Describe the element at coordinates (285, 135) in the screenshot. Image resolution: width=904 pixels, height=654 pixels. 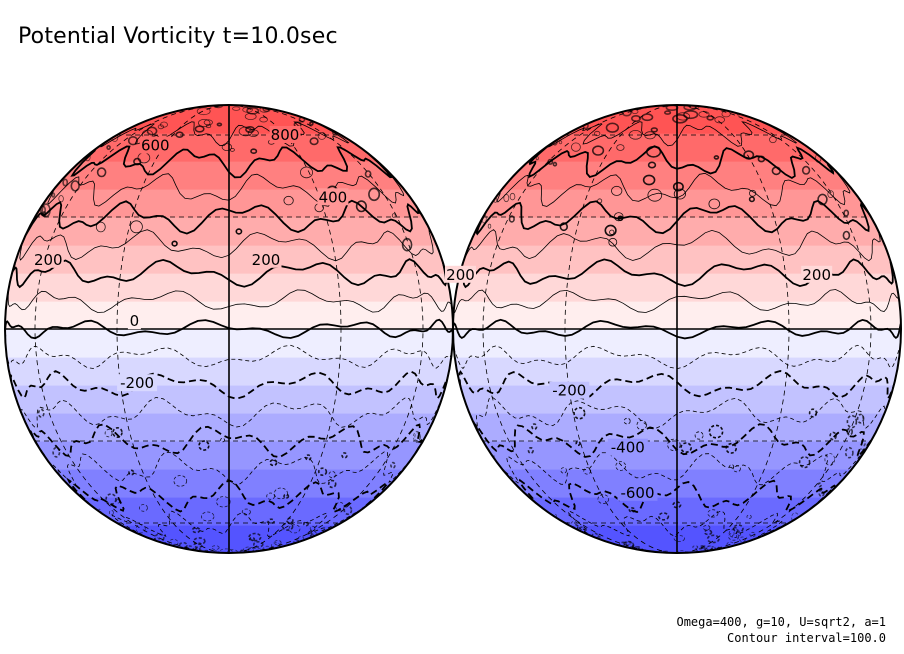
I see `contour-label: 800` at that location.